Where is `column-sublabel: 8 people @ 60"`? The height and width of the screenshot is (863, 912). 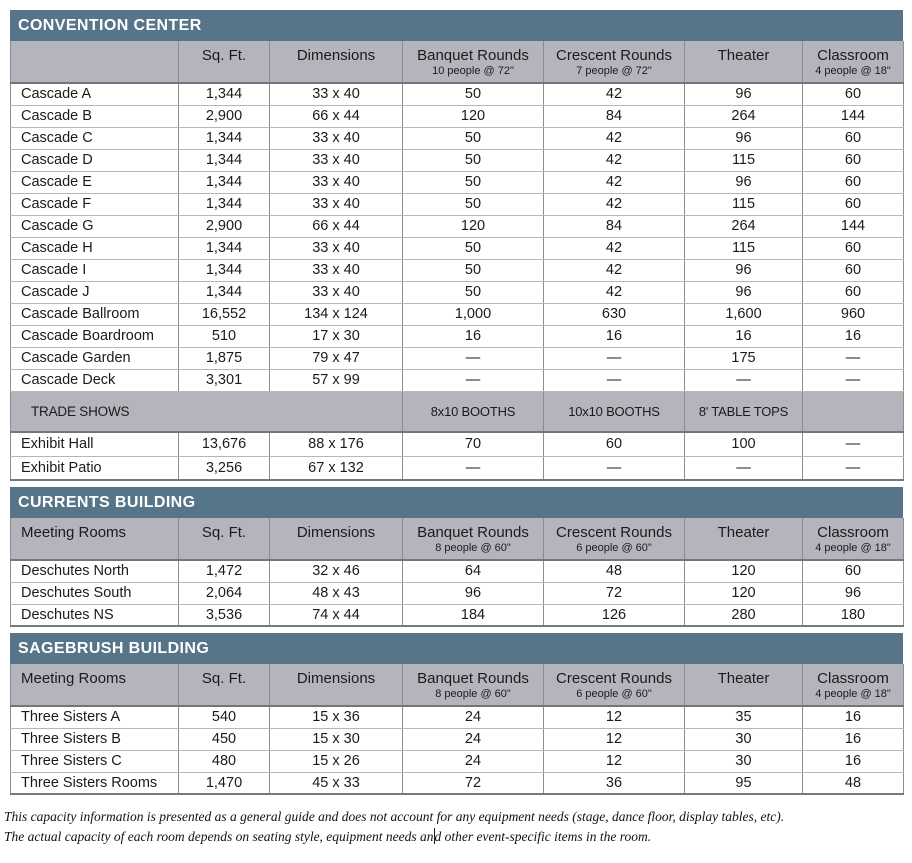 column-sublabel: 8 people @ 60" is located at coordinates (473, 548).